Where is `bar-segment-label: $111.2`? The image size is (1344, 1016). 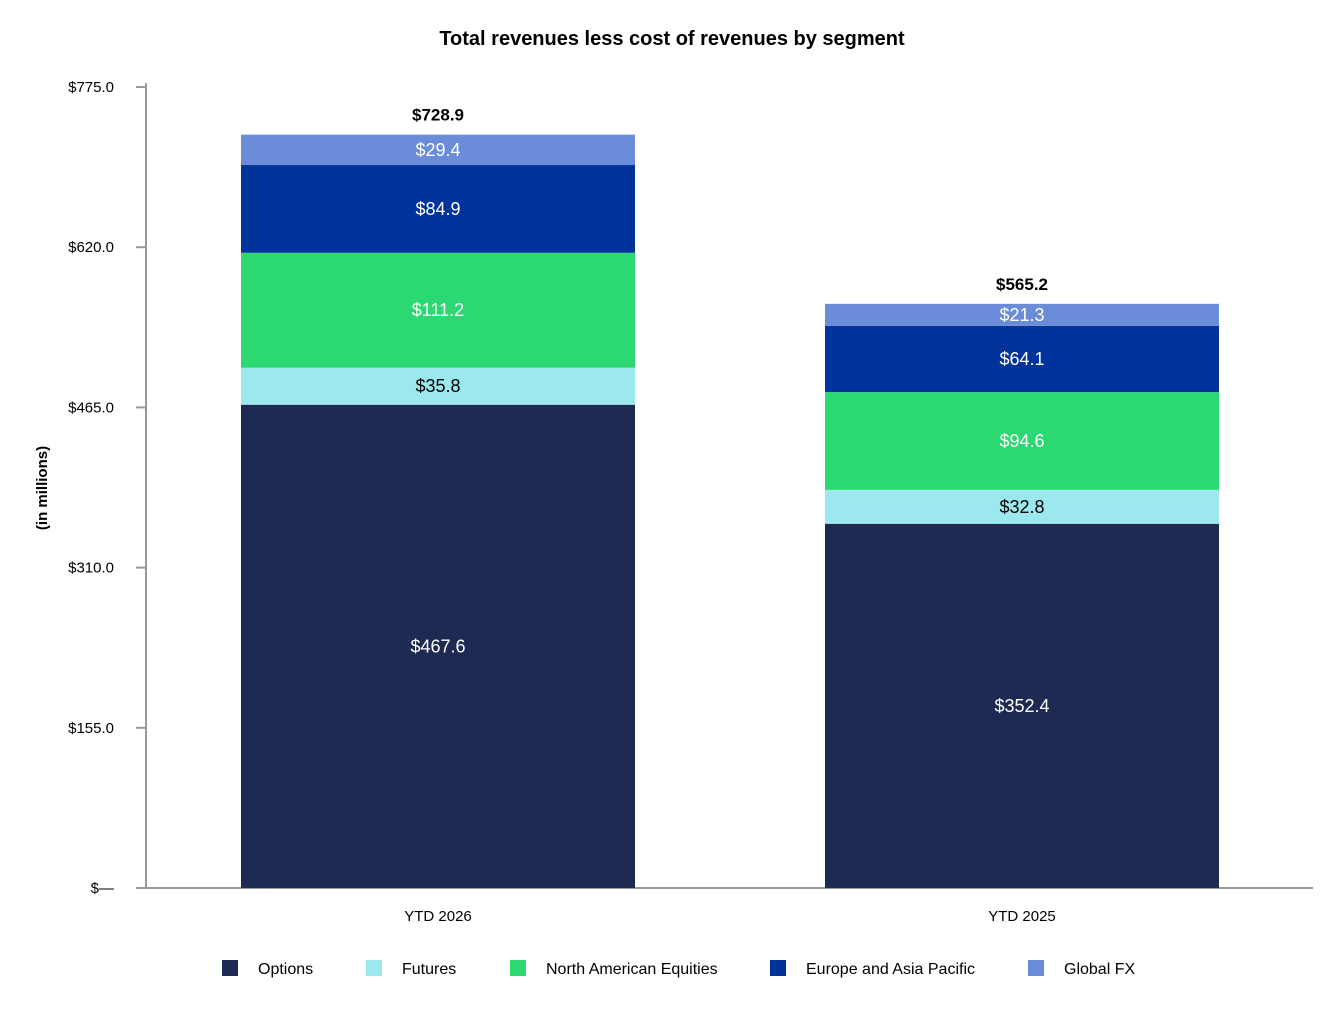
bar-segment-label: $111.2 is located at coordinates (438, 310).